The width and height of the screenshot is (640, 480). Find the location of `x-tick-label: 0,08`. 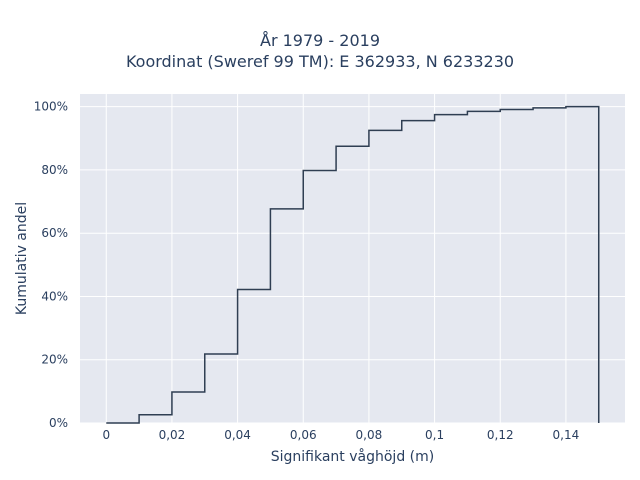

x-tick-label: 0,08 is located at coordinates (369, 435).